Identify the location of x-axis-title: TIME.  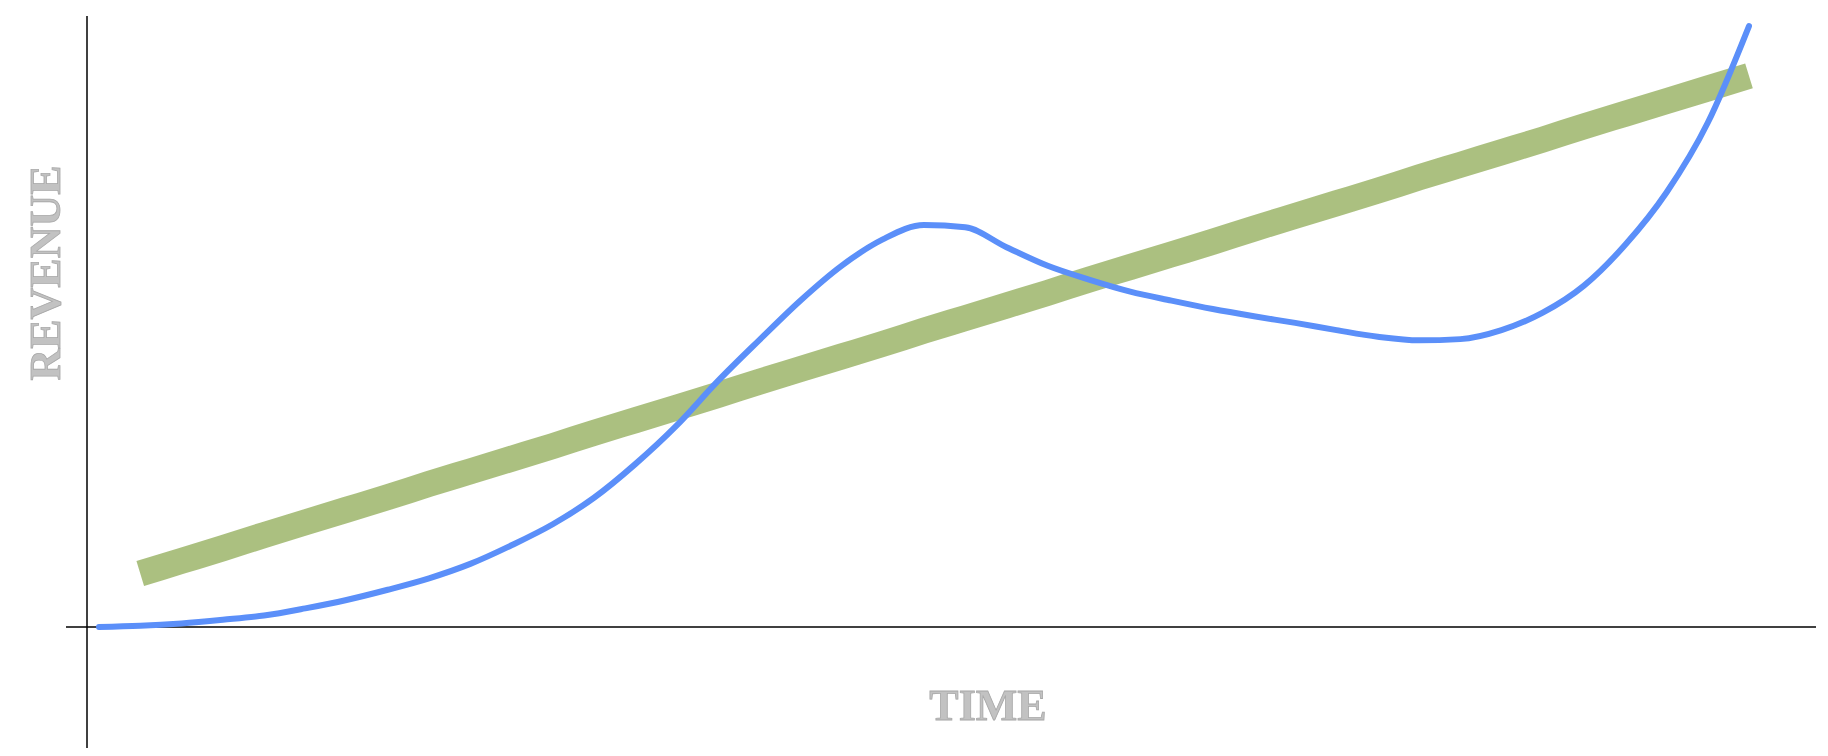
(988, 705).